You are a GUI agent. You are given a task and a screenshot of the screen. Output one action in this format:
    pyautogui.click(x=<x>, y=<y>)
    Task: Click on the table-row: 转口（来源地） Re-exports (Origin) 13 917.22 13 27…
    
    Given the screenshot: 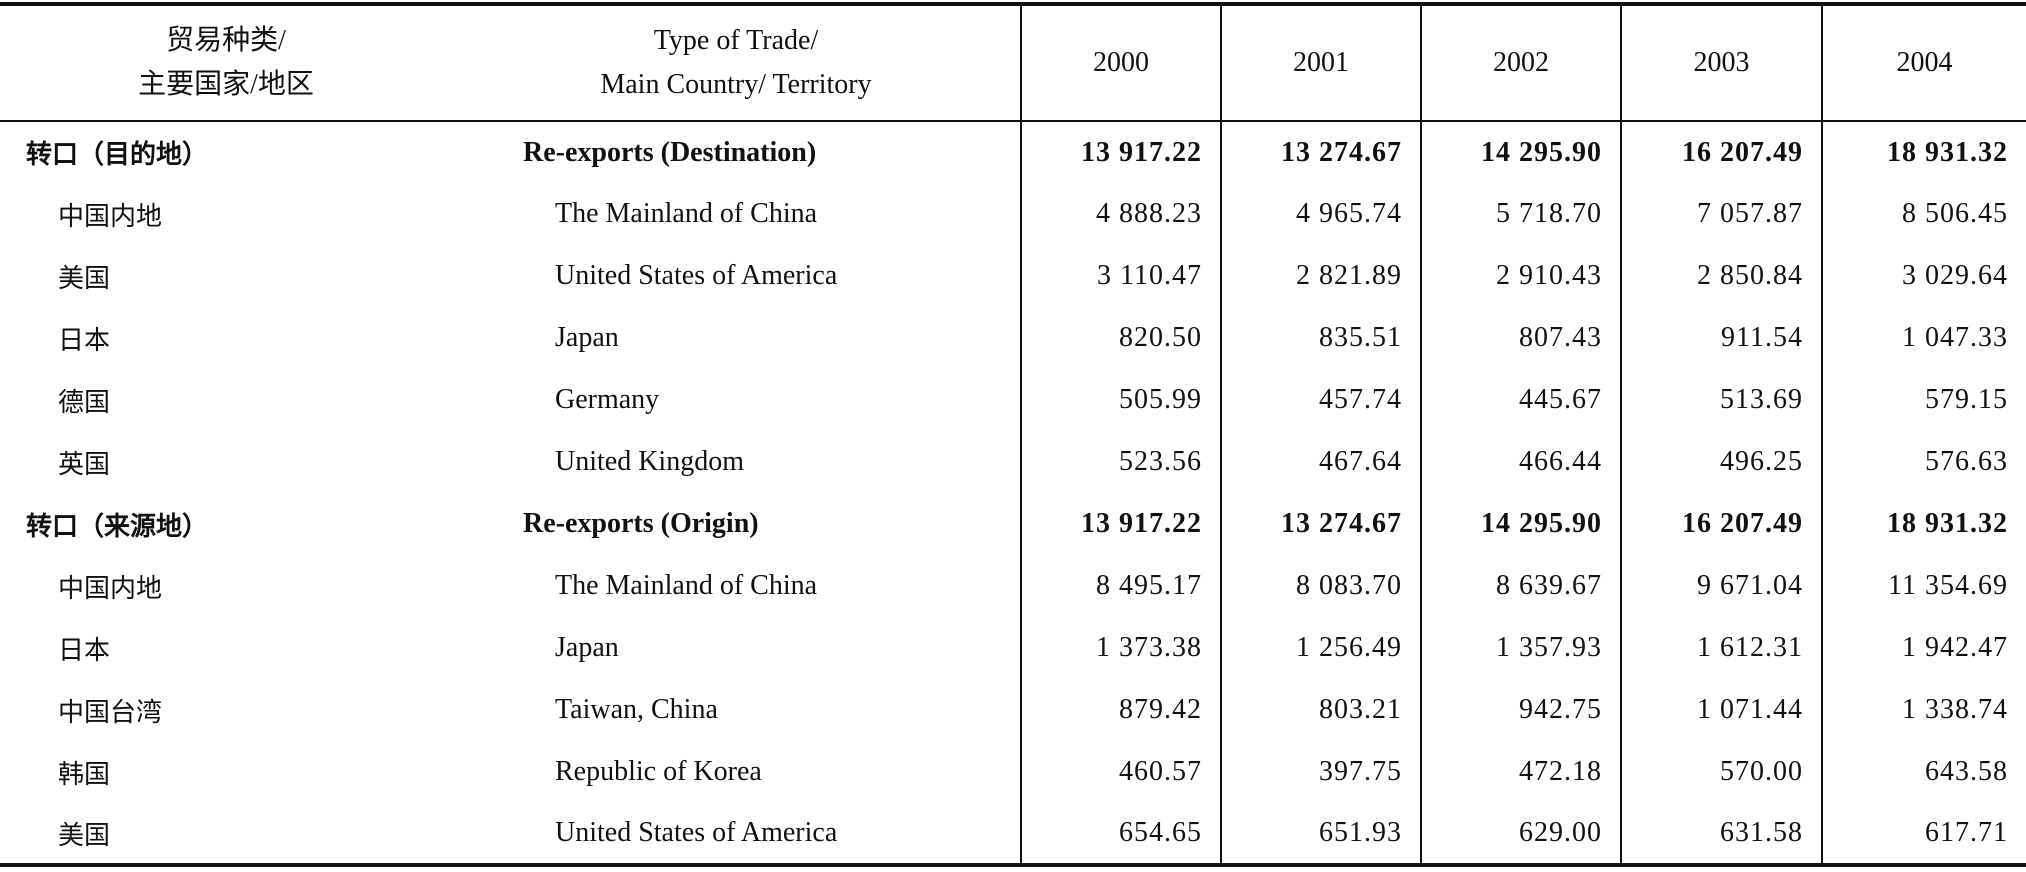 What is the action you would take?
    pyautogui.click(x=1013, y=524)
    